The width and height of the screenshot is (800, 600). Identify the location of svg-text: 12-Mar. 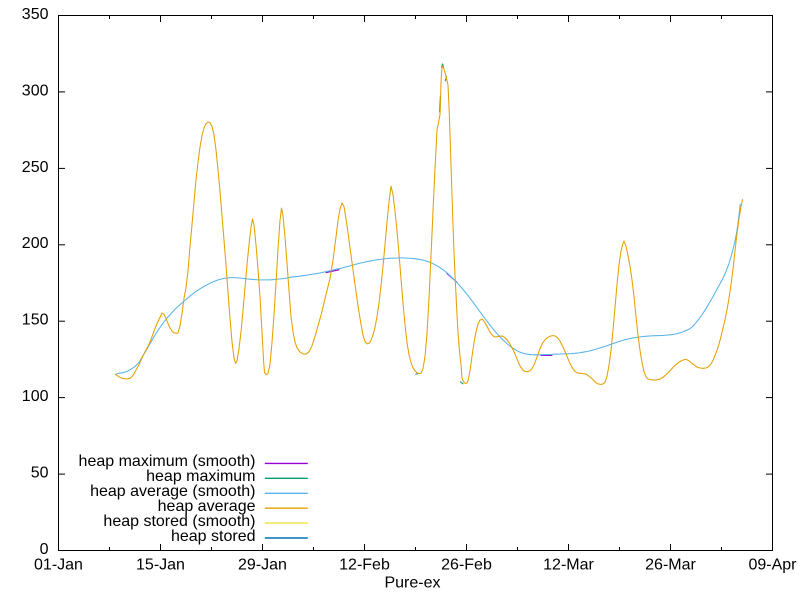
(568, 565).